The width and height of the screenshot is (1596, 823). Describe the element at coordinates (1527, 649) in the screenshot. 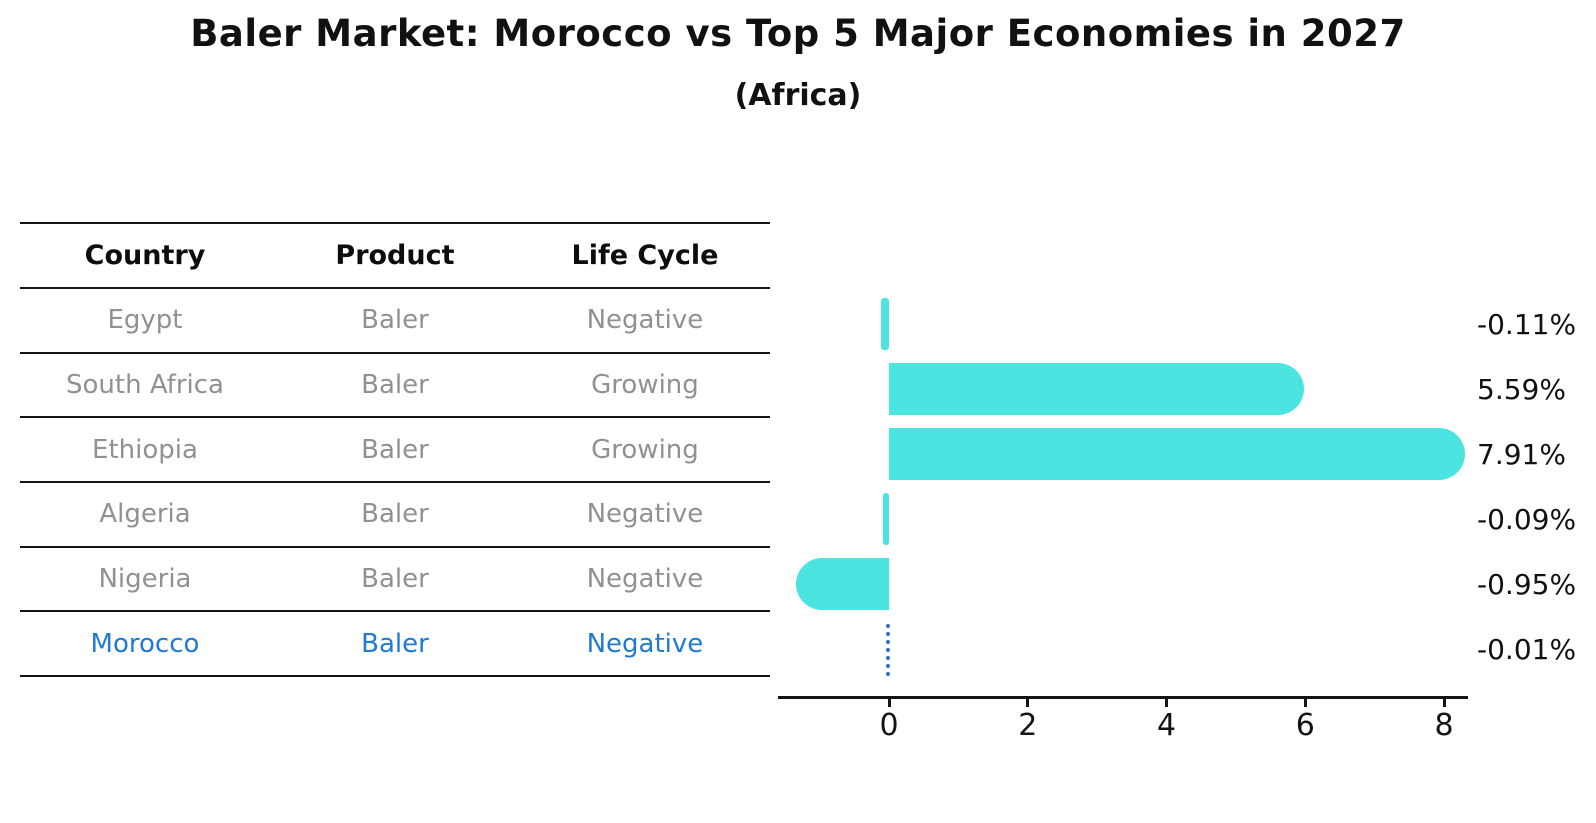

I see `bar-value-label: -0.01%` at that location.